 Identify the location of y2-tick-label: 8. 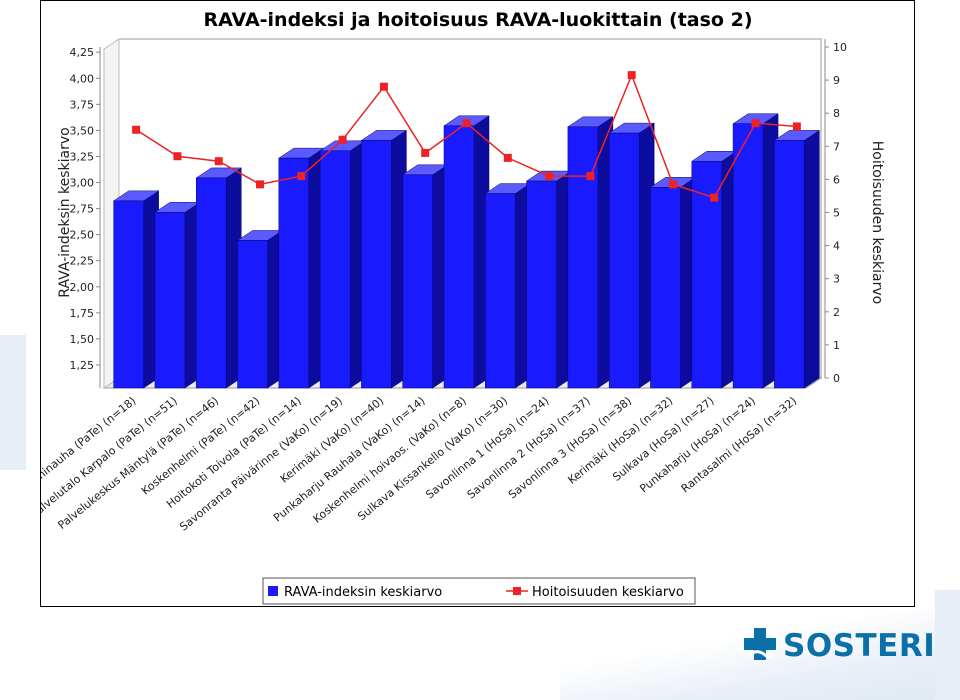
(836, 113).